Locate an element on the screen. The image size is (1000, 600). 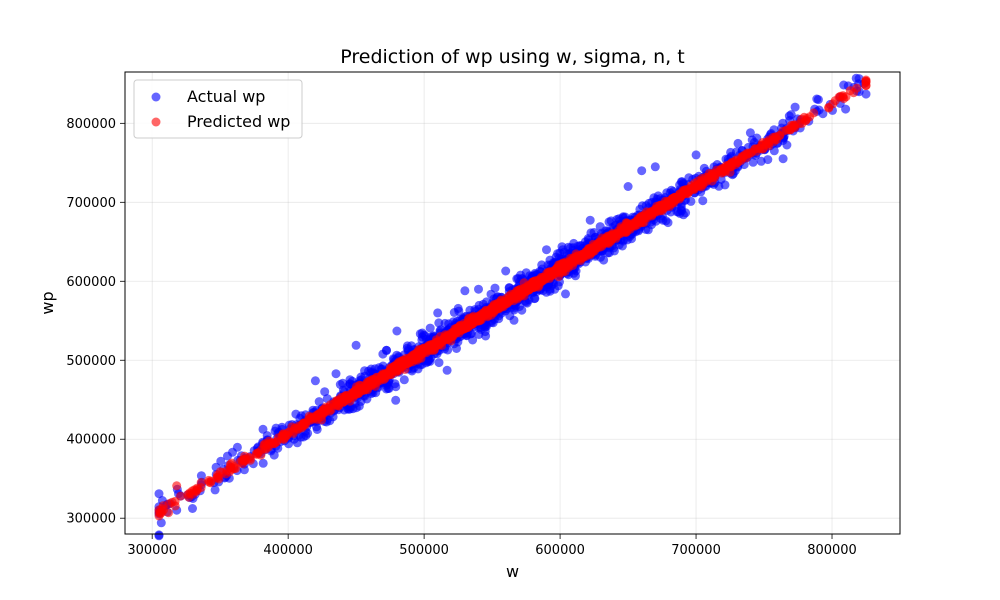
y-tick-label: 700000 is located at coordinates (91, 203).